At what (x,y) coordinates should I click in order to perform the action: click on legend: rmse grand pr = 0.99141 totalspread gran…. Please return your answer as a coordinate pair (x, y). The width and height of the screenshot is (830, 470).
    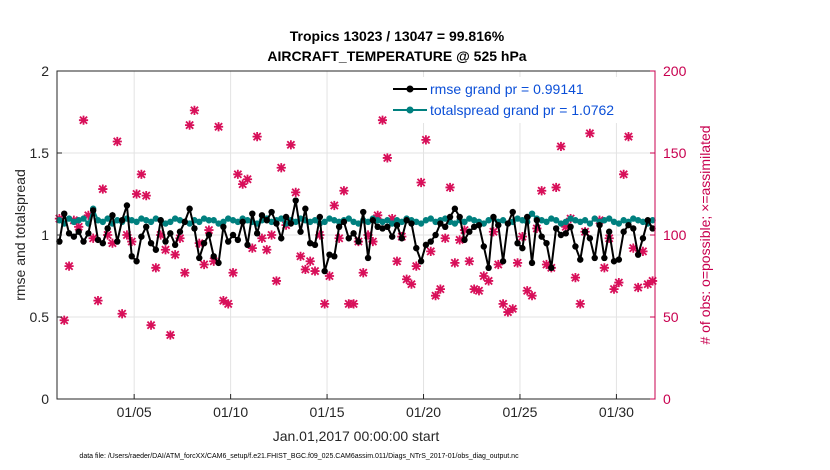
    Looking at the image, I should click on (520, 100).